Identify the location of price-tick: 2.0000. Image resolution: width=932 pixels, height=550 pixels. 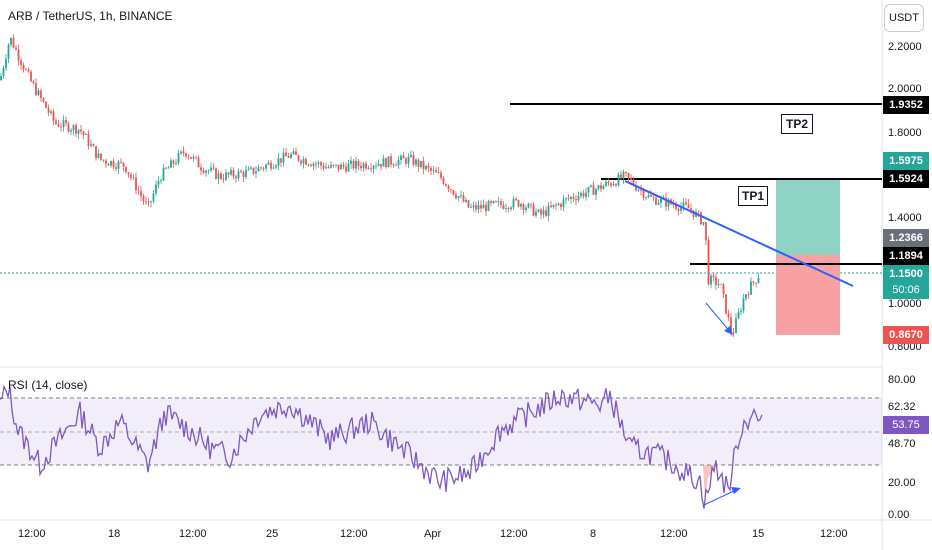
(905, 89).